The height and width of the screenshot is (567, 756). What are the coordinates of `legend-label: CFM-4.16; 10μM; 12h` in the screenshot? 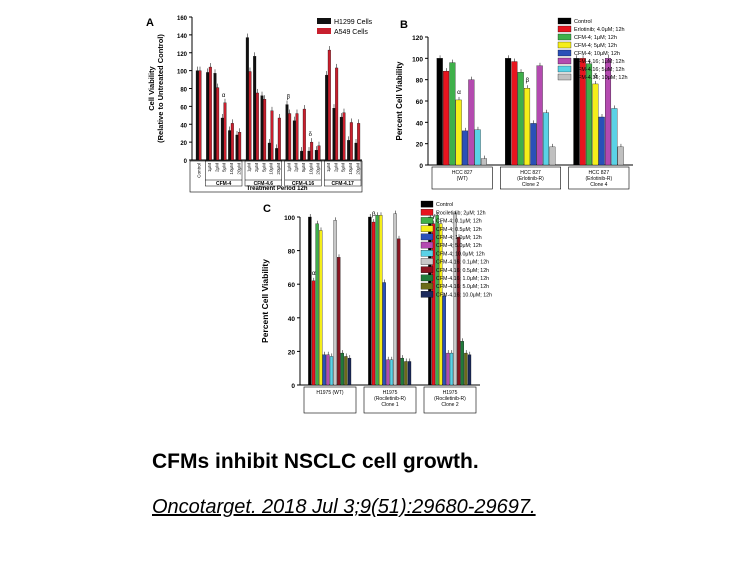 It's located at (601, 78).